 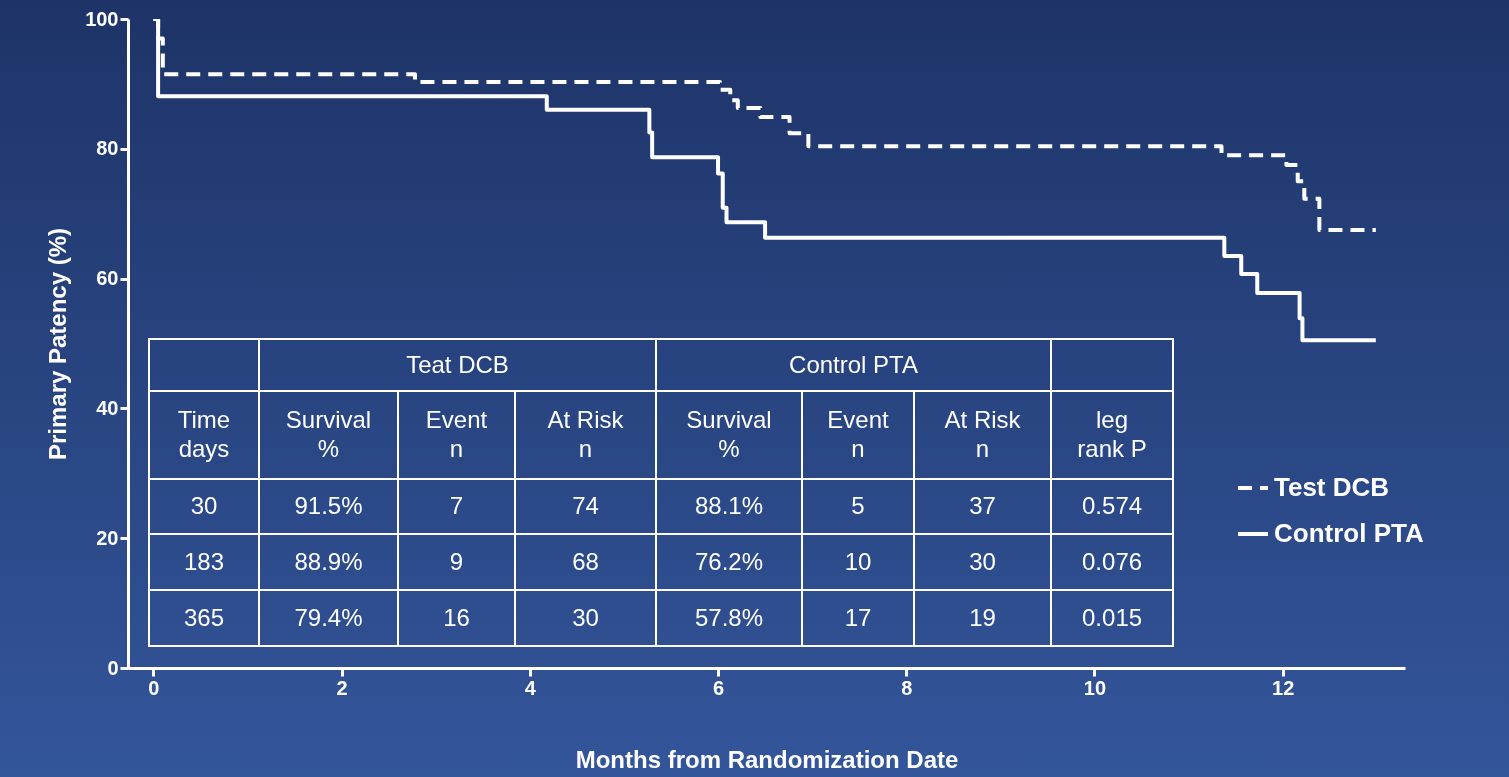 I want to click on x-tick-label: 4, so click(x=530, y=687).